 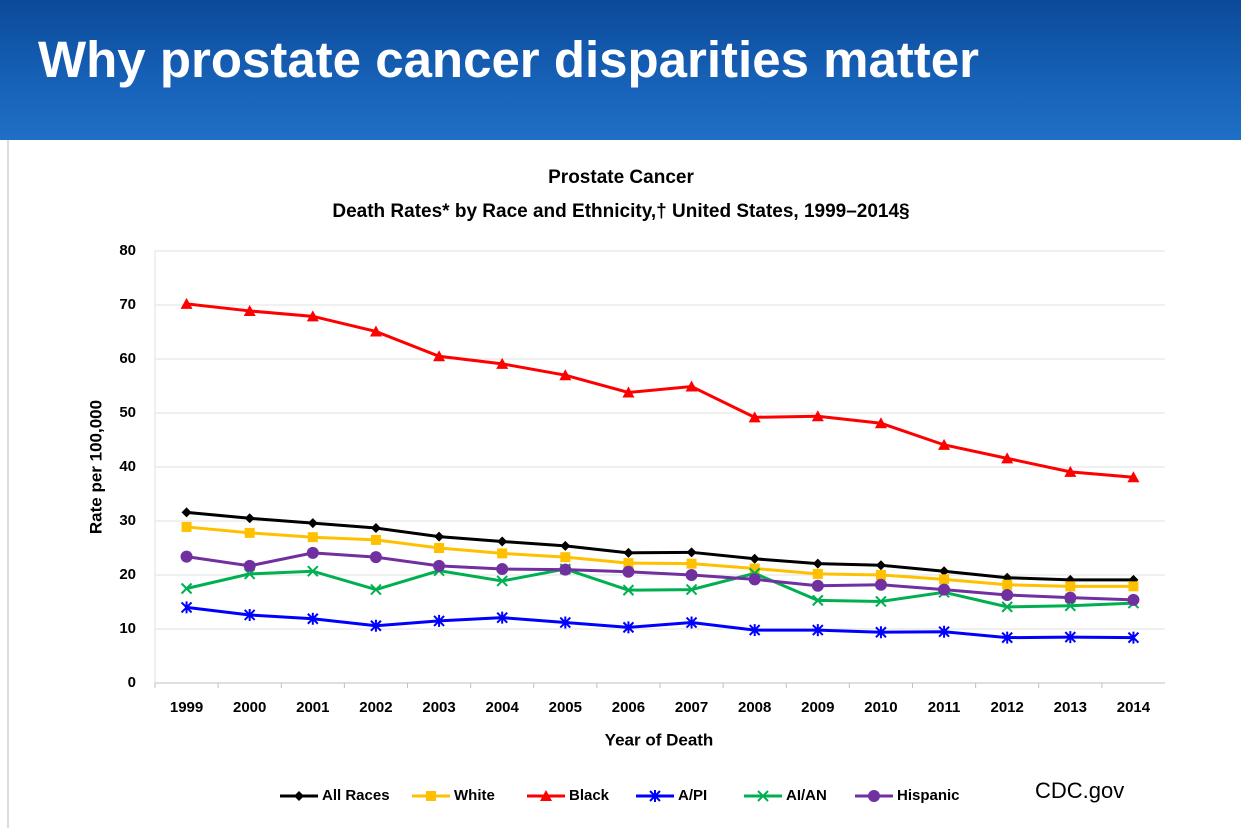 I want to click on x-tick-label: 2001, so click(x=312, y=707).